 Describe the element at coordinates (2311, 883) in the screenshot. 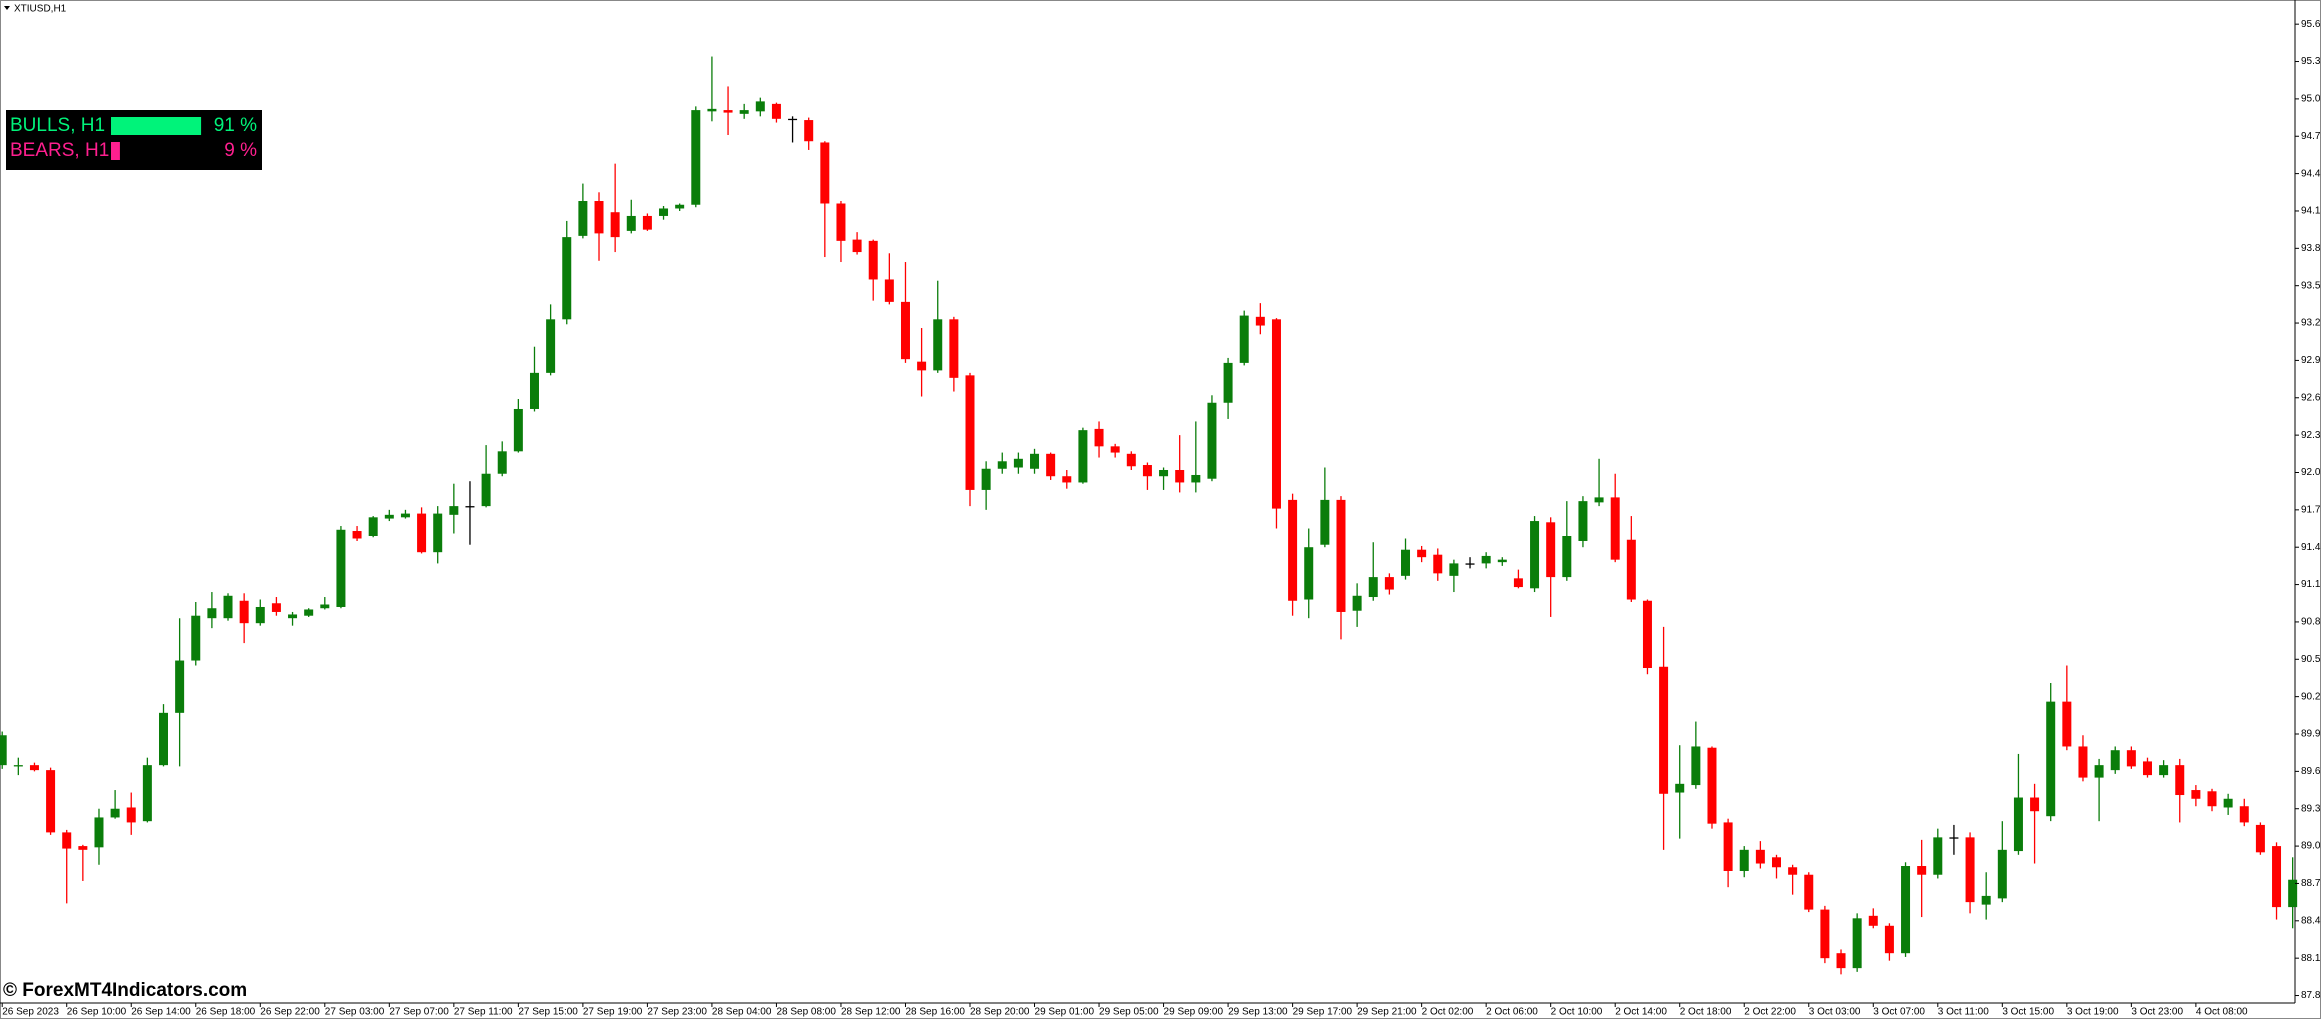

I see `y-tick-label: 88.75` at that location.